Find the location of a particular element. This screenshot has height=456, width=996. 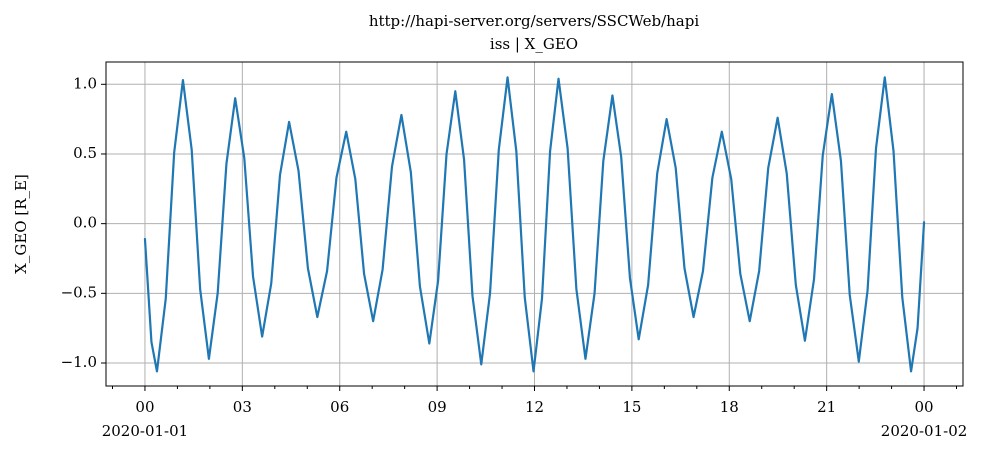

chart-subtitle: iss | X_GEO is located at coordinates (534, 44).